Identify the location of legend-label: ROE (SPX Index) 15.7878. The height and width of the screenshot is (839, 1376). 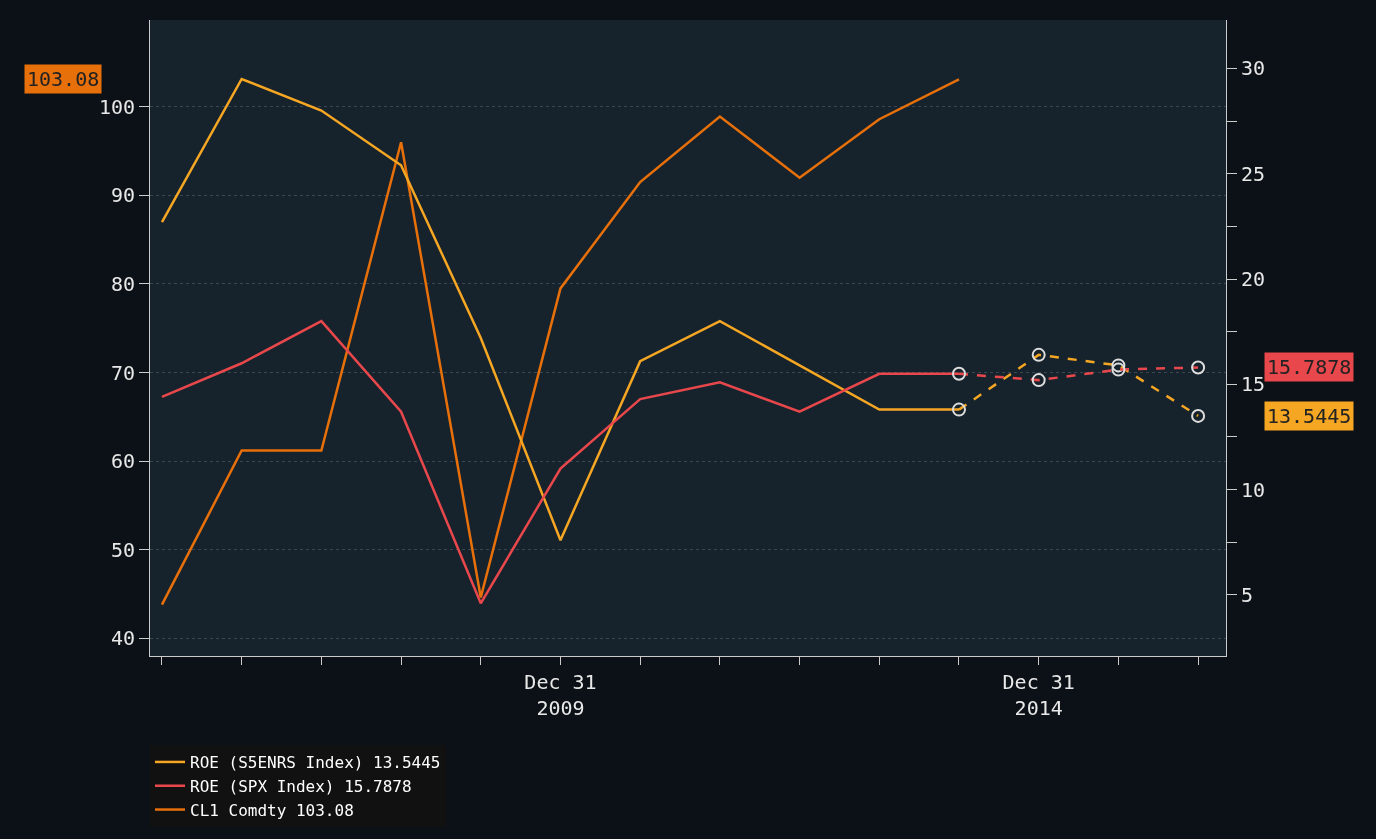
(301, 786).